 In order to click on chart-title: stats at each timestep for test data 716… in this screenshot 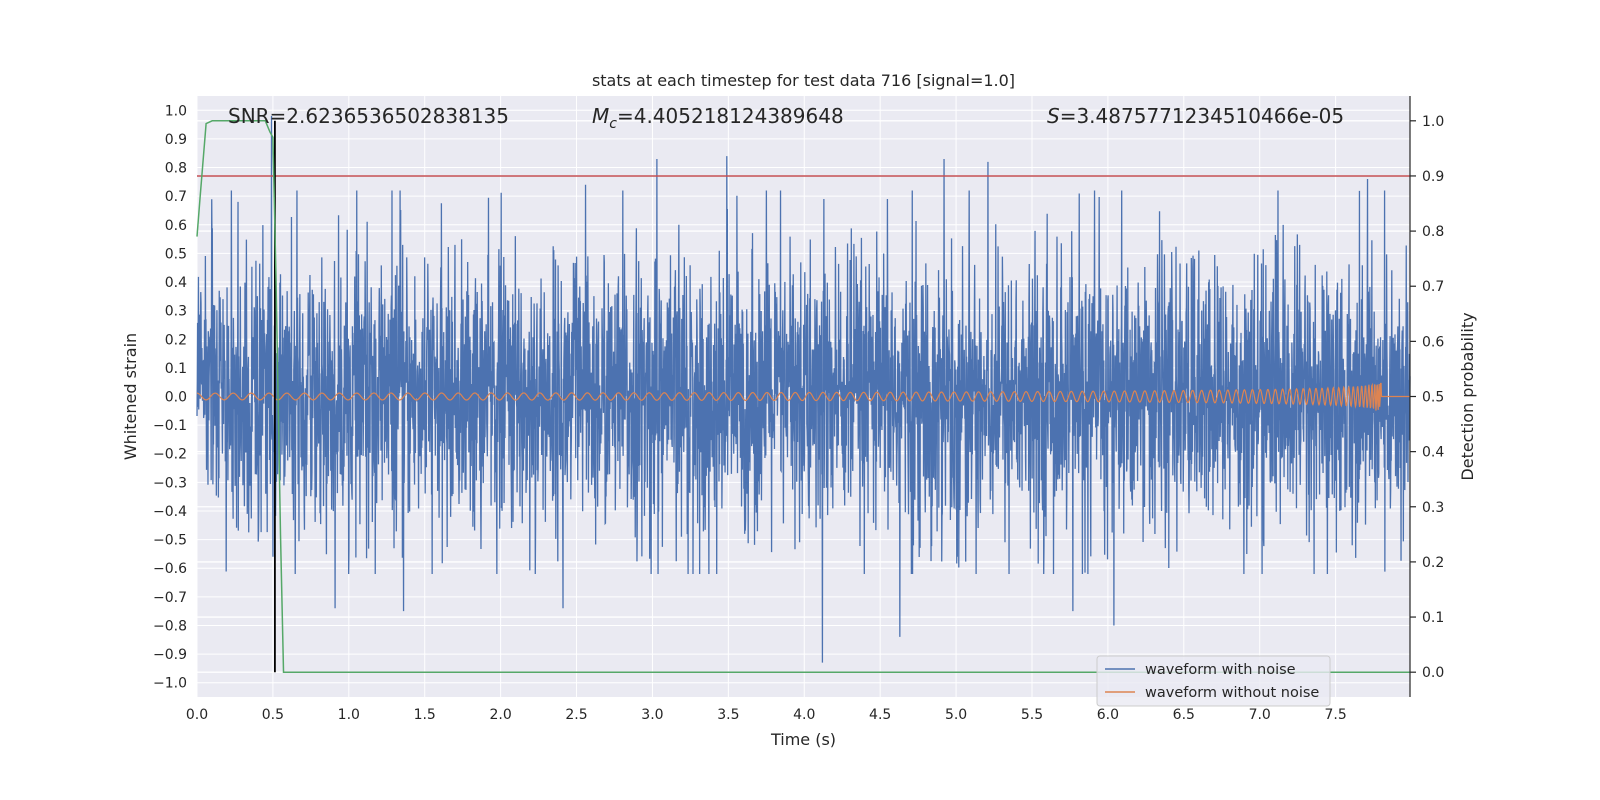, I will do `click(803, 80)`.